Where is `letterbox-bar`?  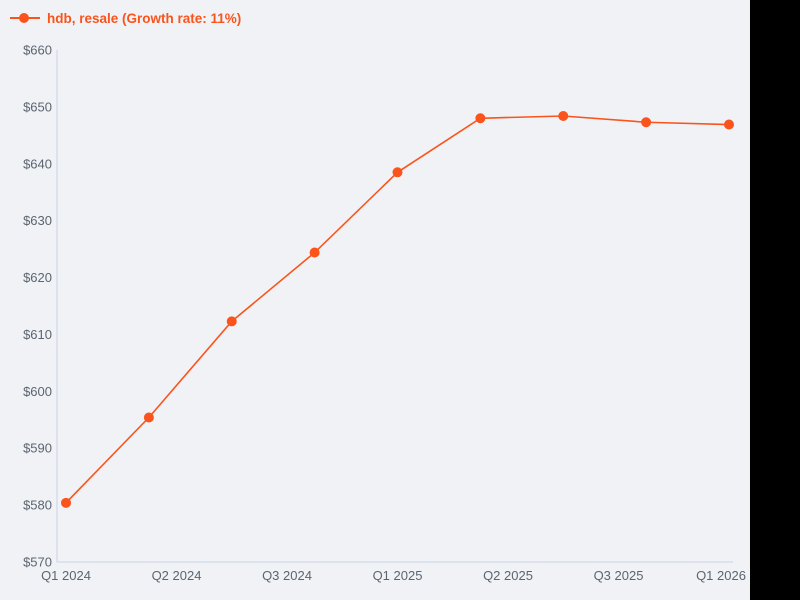 letterbox-bar is located at coordinates (775, 300).